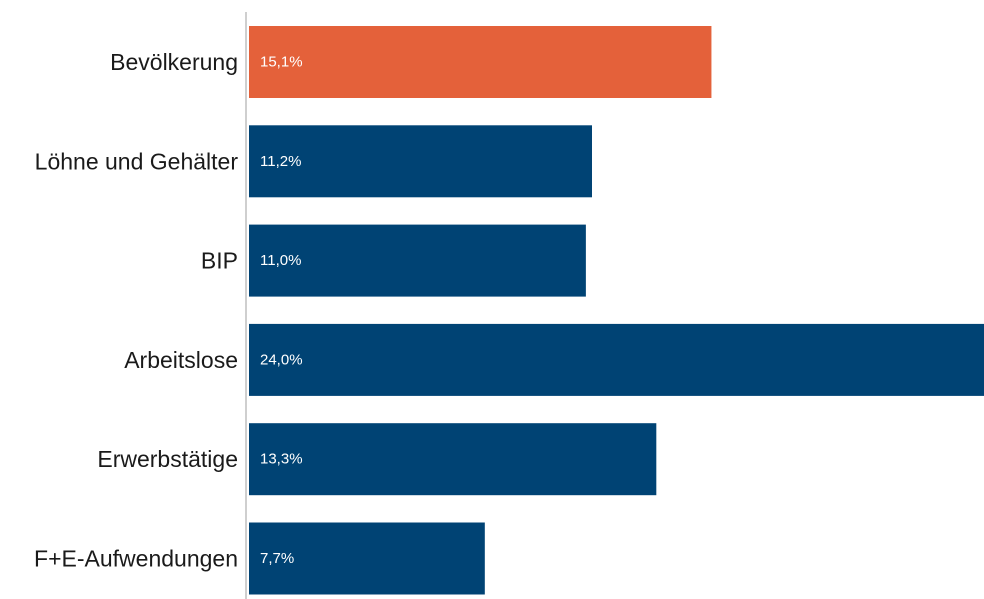  Describe the element at coordinates (281, 359) in the screenshot. I see `value-label-3: 24,0%` at that location.